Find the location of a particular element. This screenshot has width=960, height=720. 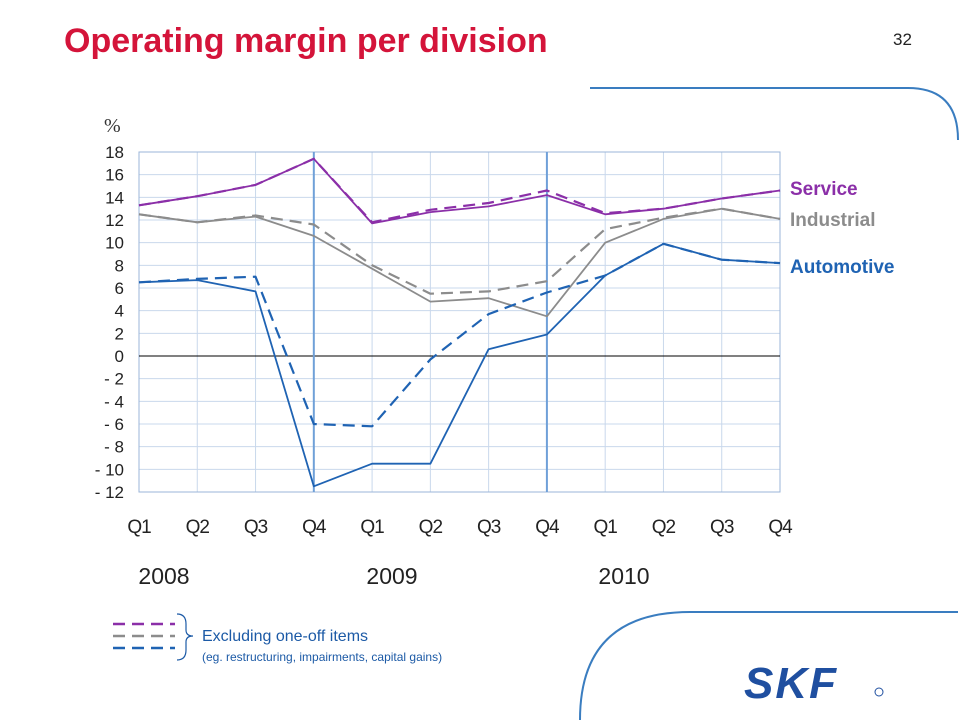

legend-service: Service is located at coordinates (824, 189).